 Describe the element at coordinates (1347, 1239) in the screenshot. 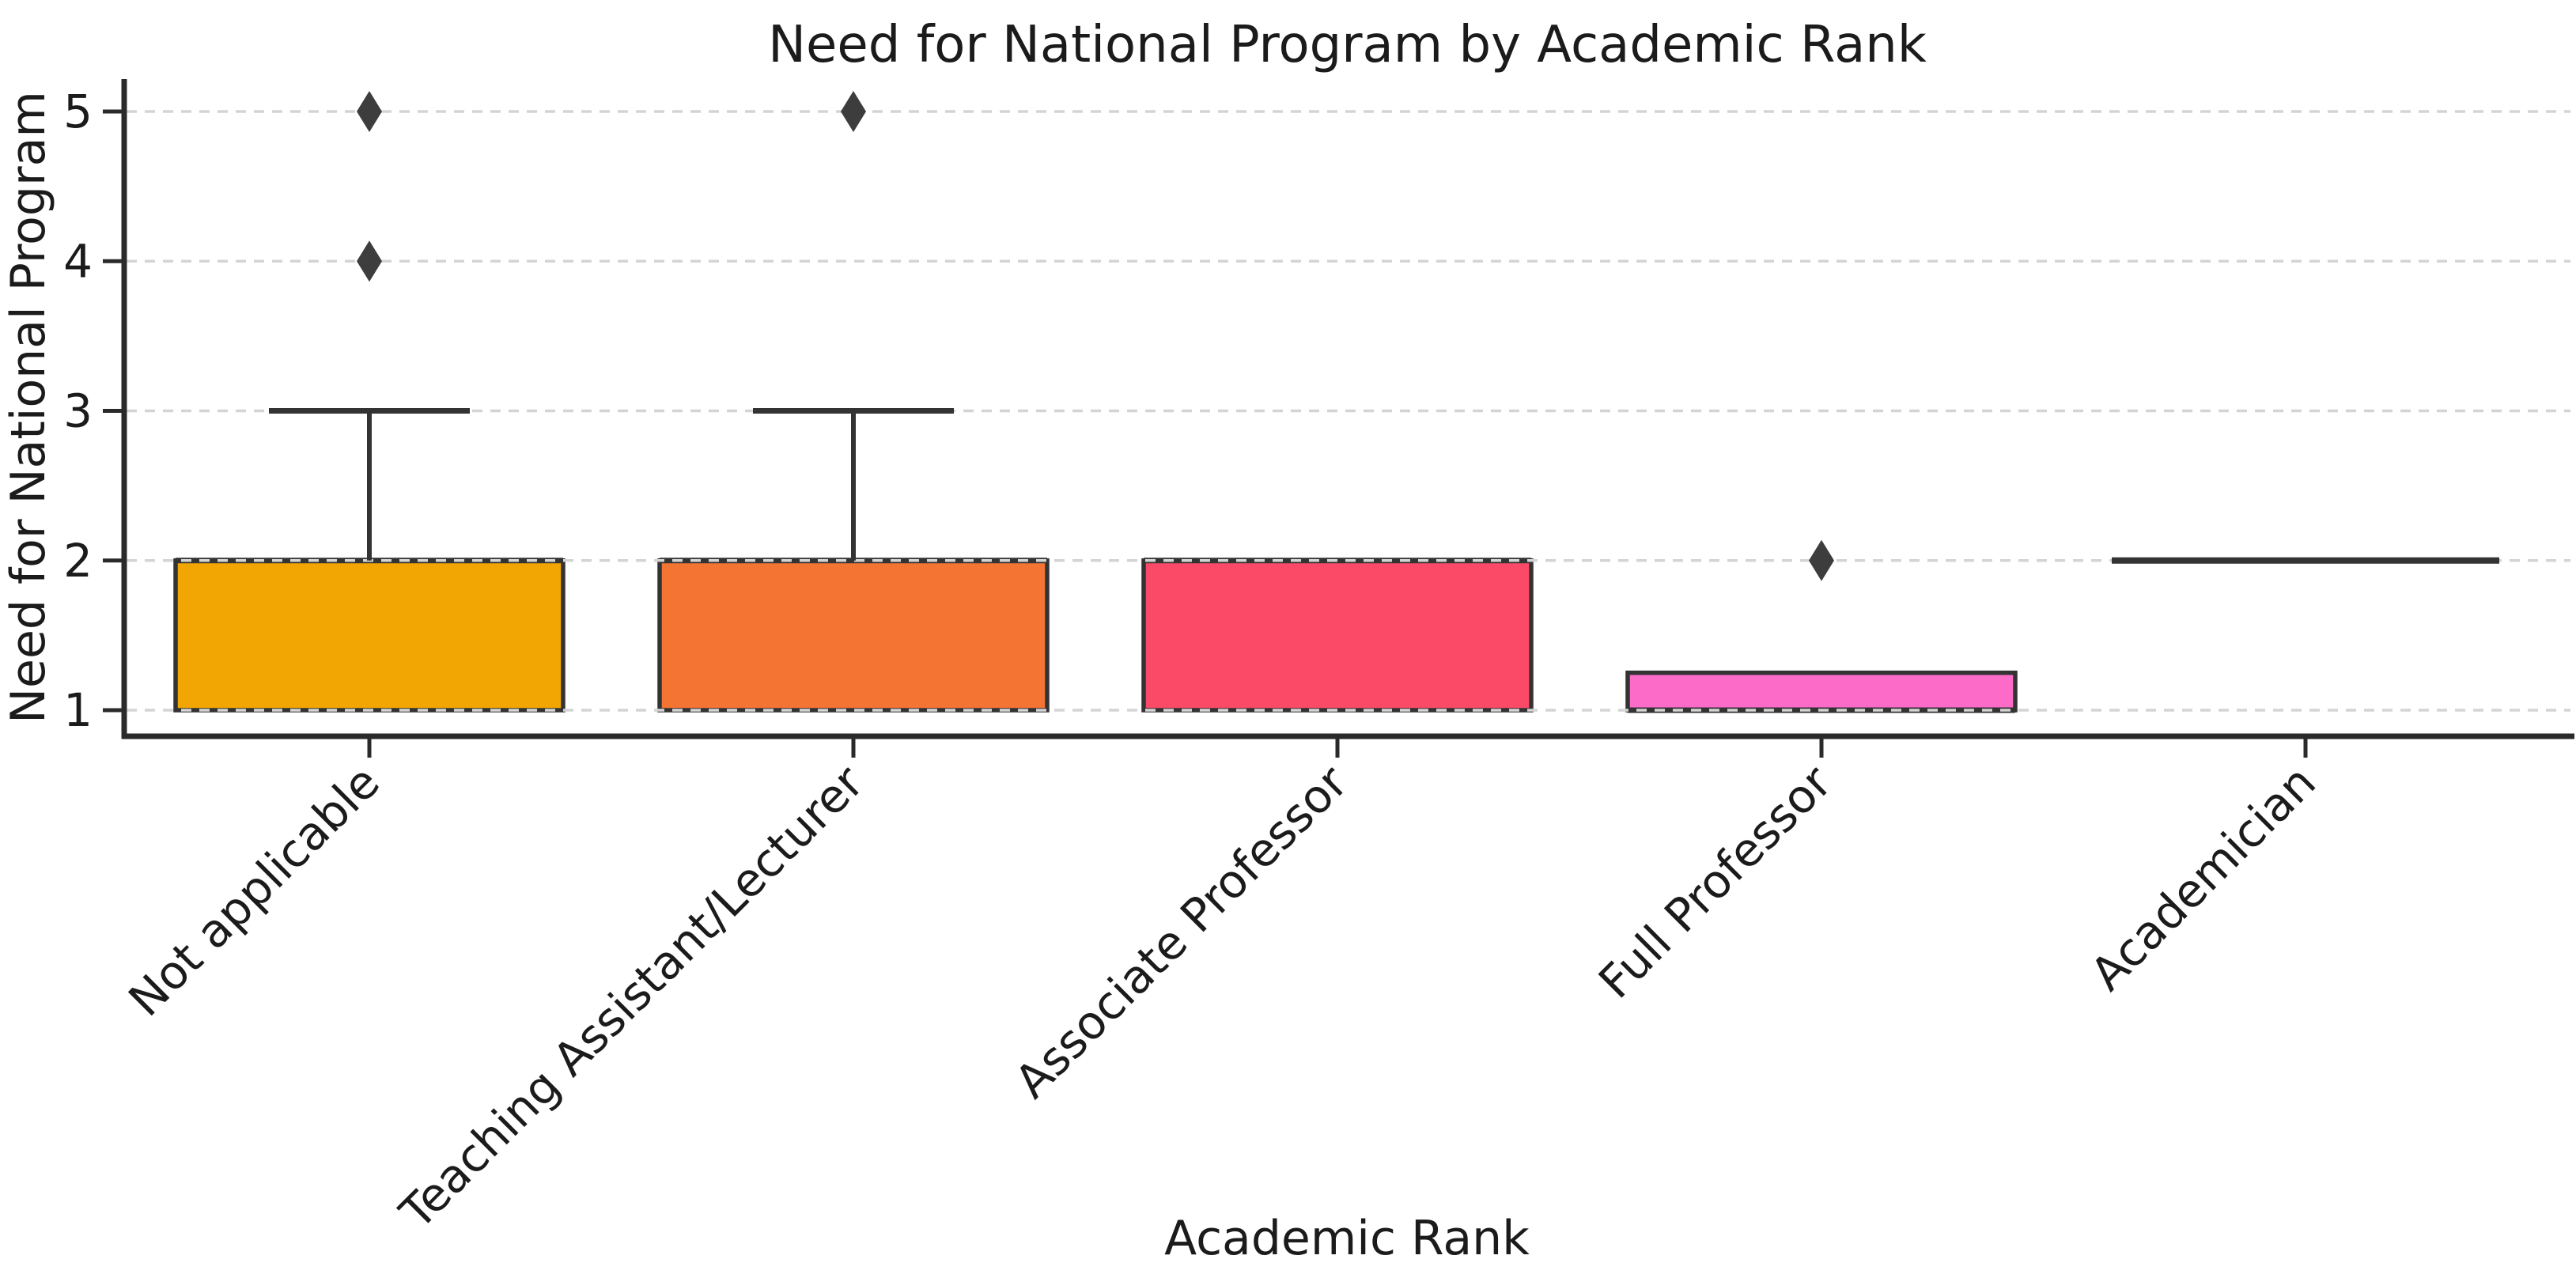

I see `x-axis-label: Academic Rank` at that location.